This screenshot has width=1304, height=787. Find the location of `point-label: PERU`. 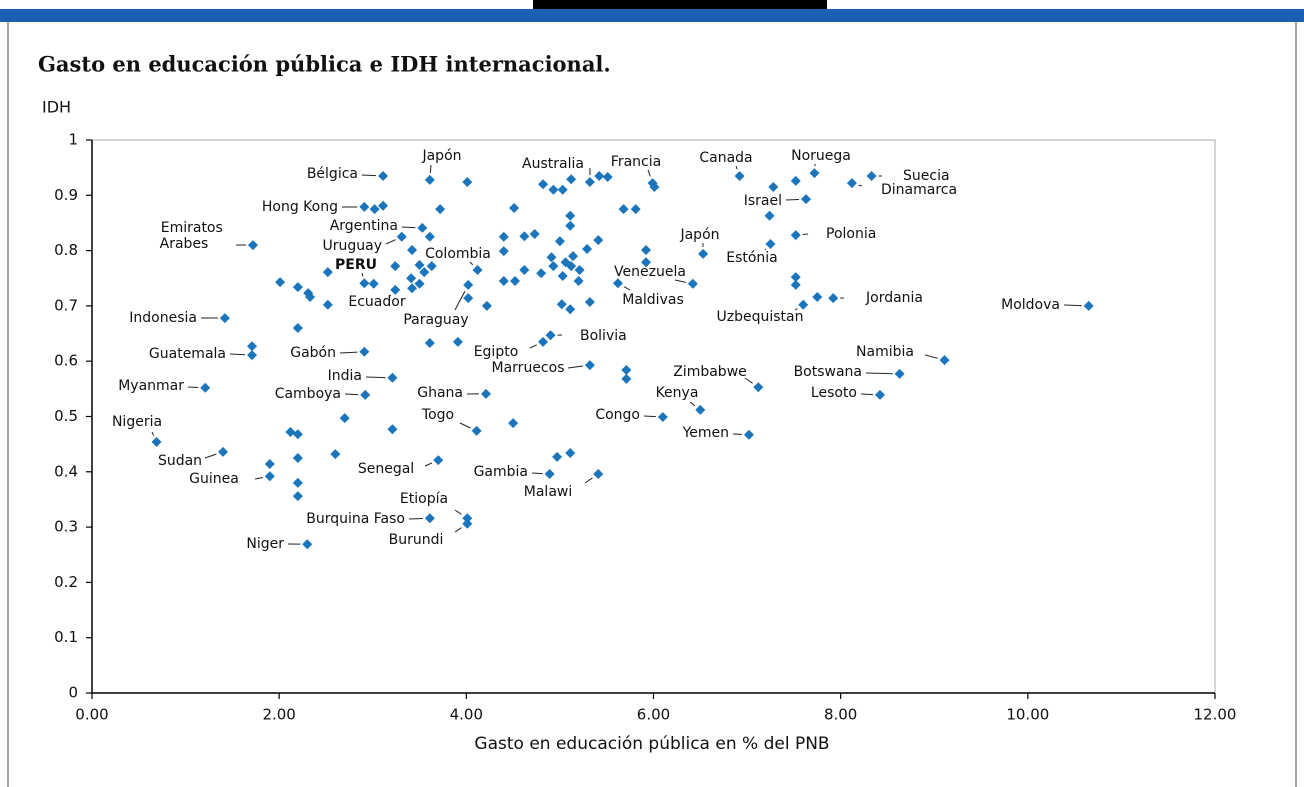

point-label: PERU is located at coordinates (356, 265).